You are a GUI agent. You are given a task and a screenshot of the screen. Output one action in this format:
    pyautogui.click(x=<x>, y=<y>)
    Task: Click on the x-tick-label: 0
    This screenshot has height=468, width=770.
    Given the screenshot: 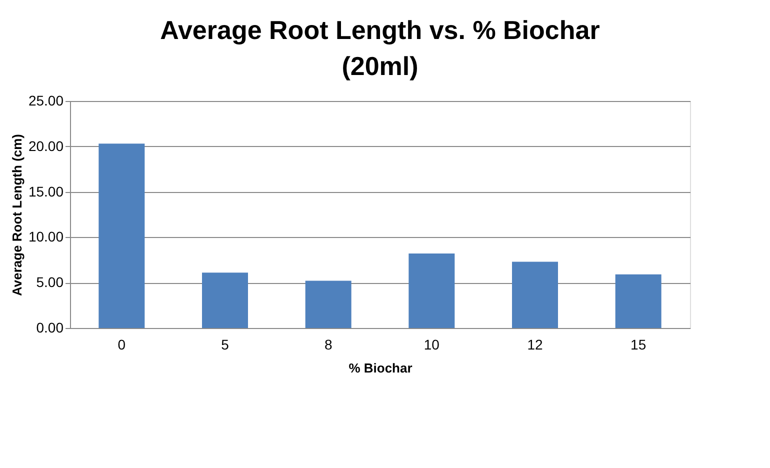 What is the action you would take?
    pyautogui.click(x=122, y=344)
    